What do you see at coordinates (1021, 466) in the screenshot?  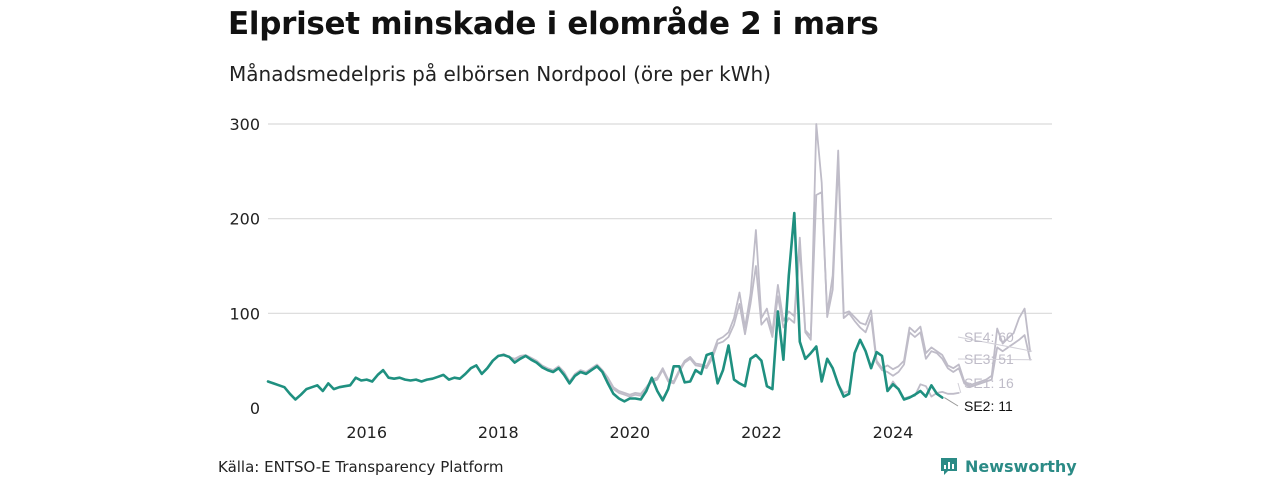 I see `brand-name: Newsworthy` at bounding box center [1021, 466].